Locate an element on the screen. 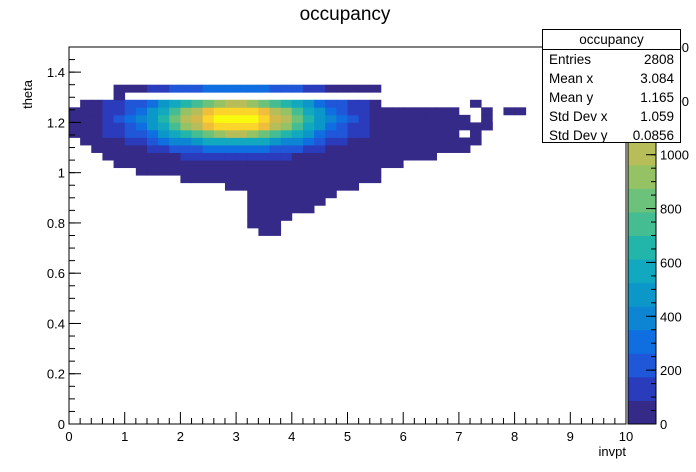 The width and height of the screenshot is (696, 472). stats-title: occupancy is located at coordinates (611, 40).